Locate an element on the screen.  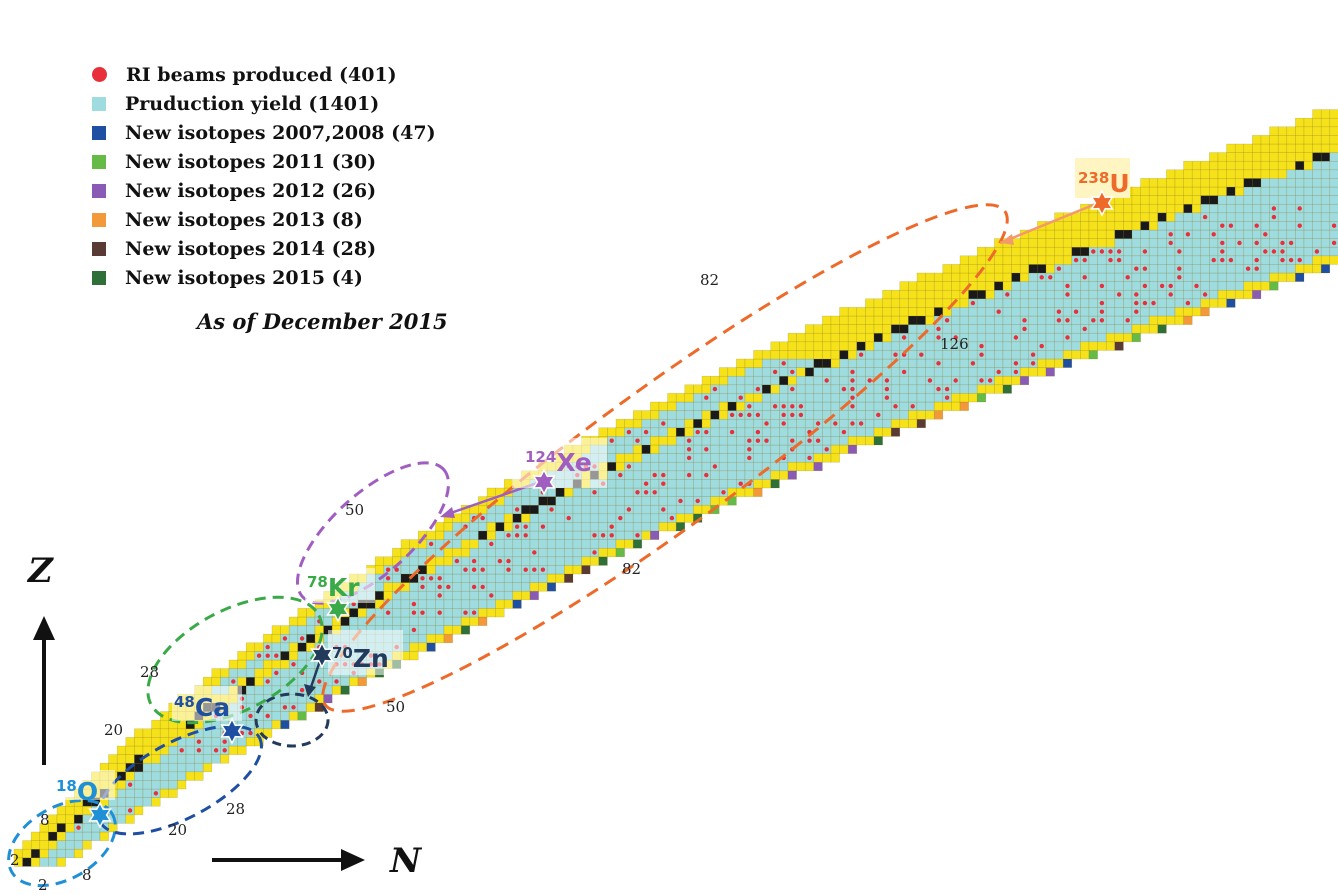
legend-item: New isotopes 2012 (26) is located at coordinates (264, 190).